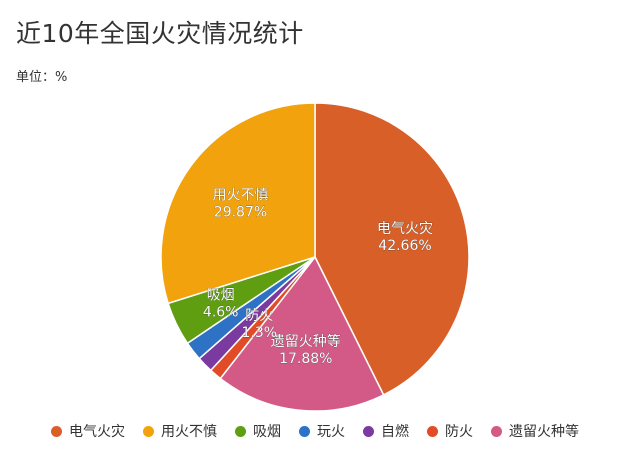  What do you see at coordinates (221, 296) in the screenshot?
I see `slice-label: 吸烟` at bounding box center [221, 296].